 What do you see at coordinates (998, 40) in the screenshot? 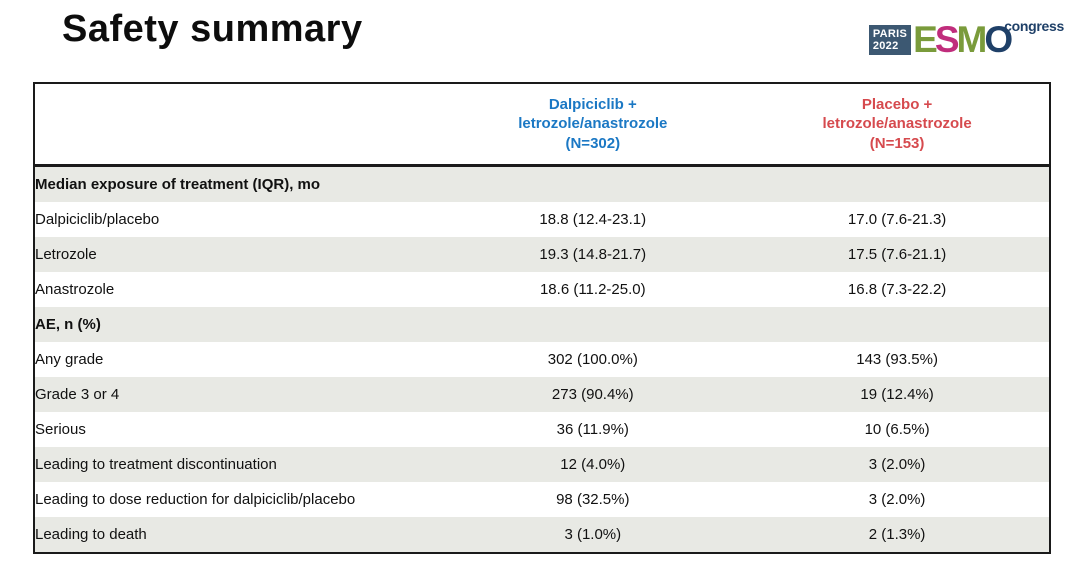
I see `logo-letter: O` at bounding box center [998, 40].